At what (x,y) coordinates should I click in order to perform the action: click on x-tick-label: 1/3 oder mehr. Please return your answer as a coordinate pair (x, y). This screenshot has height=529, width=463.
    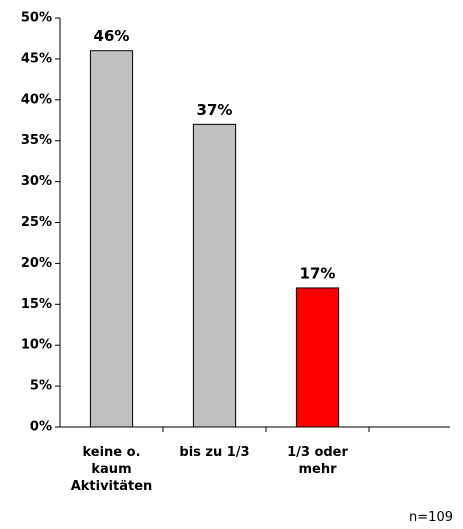
    Looking at the image, I should click on (317, 461).